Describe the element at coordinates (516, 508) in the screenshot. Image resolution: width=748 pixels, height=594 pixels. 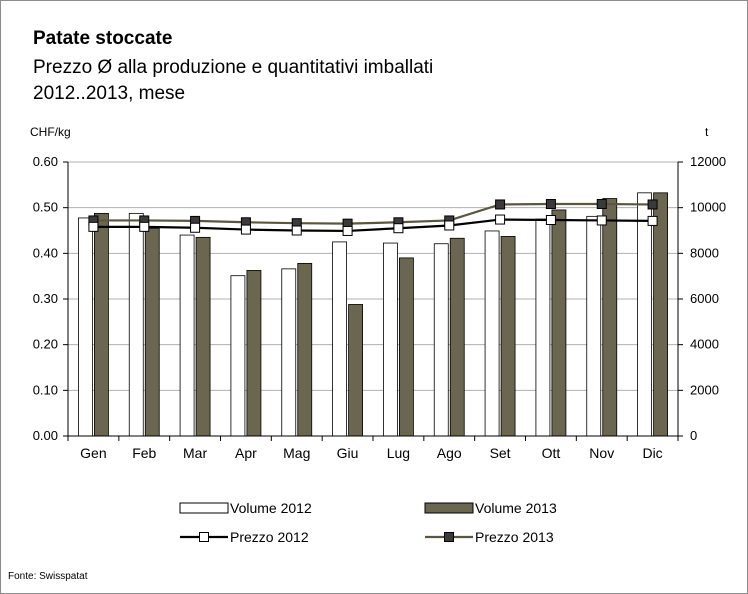
I see `legend-label-volume-2013: Volume 2013` at that location.